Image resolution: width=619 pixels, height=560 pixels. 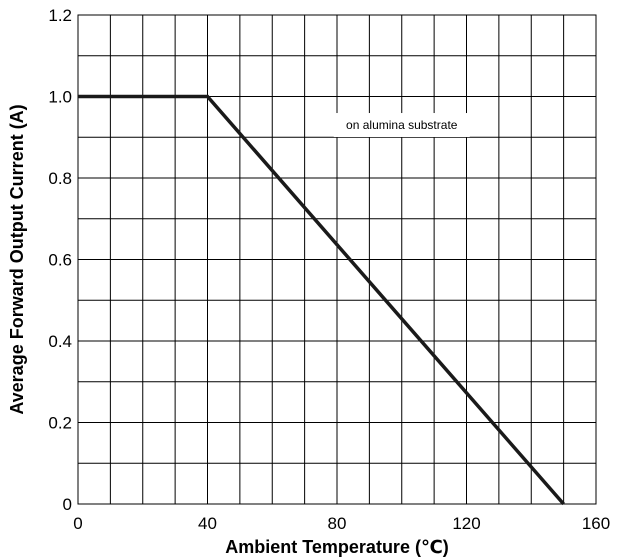 What do you see at coordinates (466, 523) in the screenshot?
I see `x-tick-label: 120` at bounding box center [466, 523].